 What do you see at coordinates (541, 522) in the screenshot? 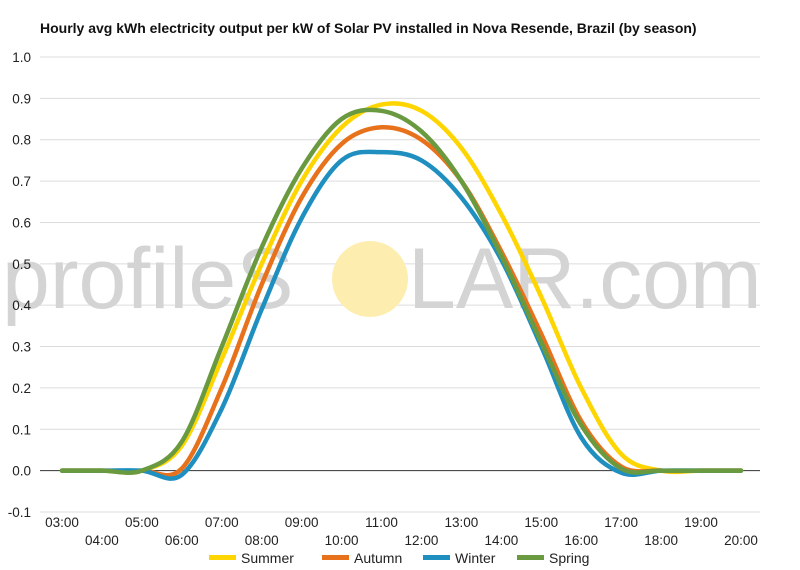
I see `x-tick-label: 15:00` at bounding box center [541, 522].